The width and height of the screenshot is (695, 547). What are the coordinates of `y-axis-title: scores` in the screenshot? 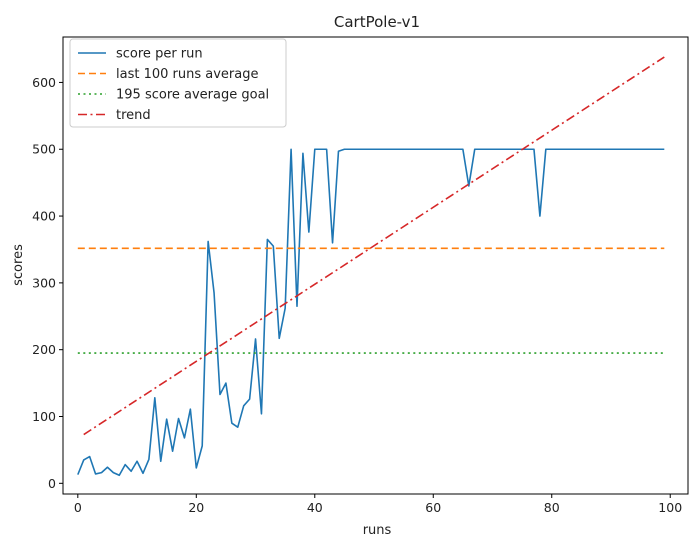 It's located at (18, 265).